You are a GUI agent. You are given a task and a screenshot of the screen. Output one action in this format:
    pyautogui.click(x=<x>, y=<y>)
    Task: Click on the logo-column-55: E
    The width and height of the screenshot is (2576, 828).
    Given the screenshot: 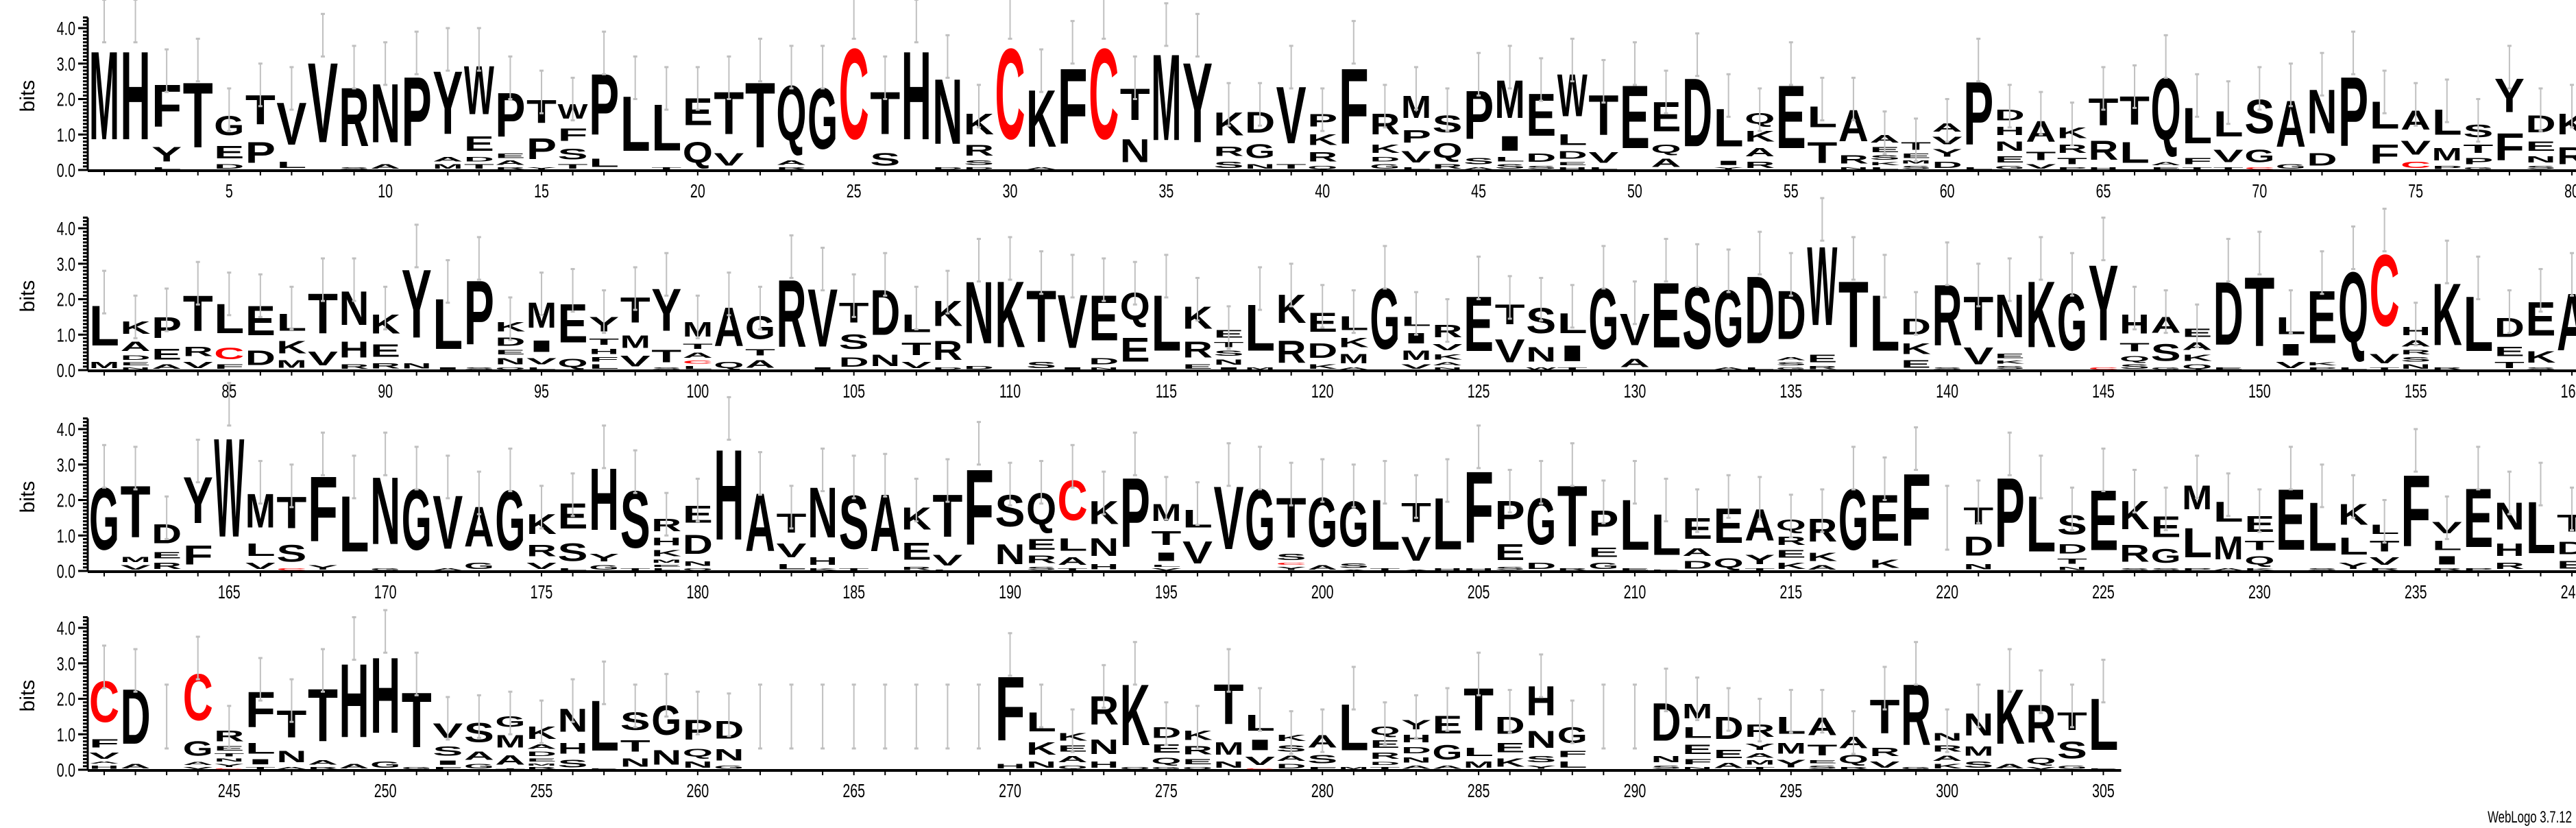 What is the action you would take?
    pyautogui.click(x=1791, y=104)
    